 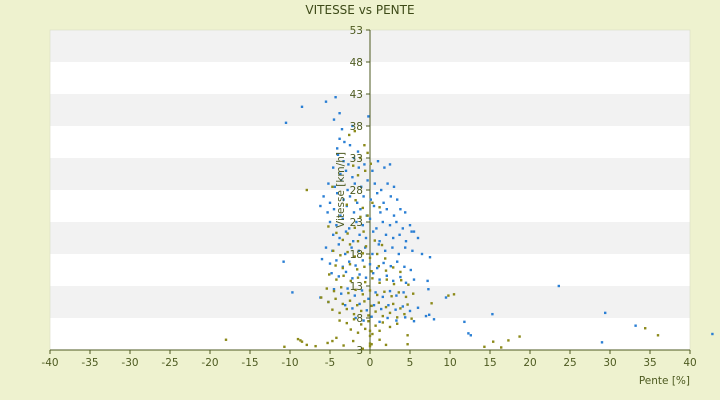 What do you see at coordinates (169, 363) in the screenshot?
I see `x-tick-label: -25` at bounding box center [169, 363].